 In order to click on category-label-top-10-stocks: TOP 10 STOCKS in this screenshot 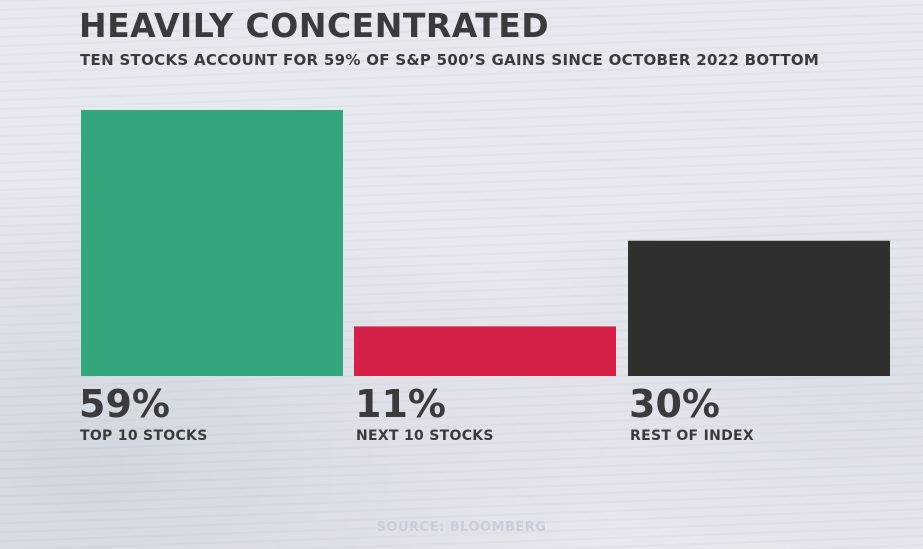, I will do `click(144, 436)`.